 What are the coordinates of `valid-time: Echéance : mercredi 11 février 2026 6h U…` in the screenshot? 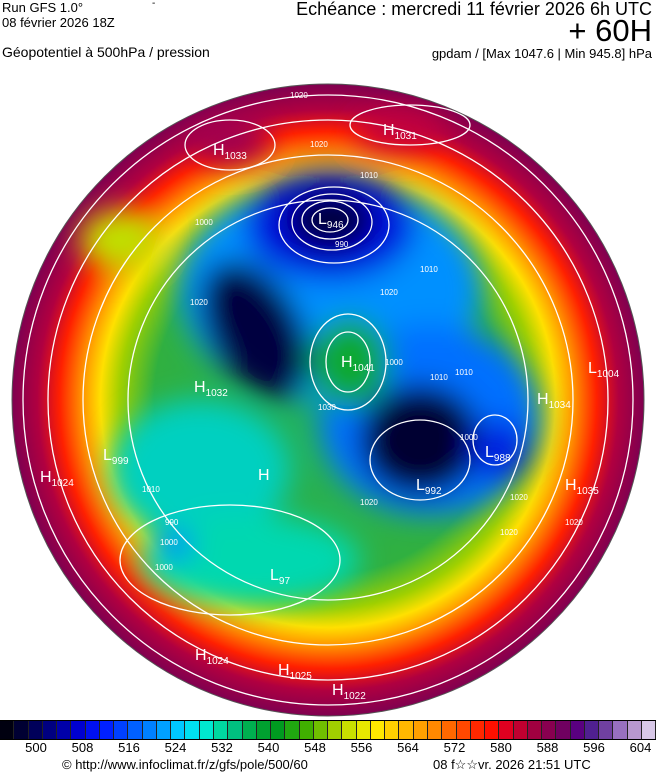 It's located at (474, 9).